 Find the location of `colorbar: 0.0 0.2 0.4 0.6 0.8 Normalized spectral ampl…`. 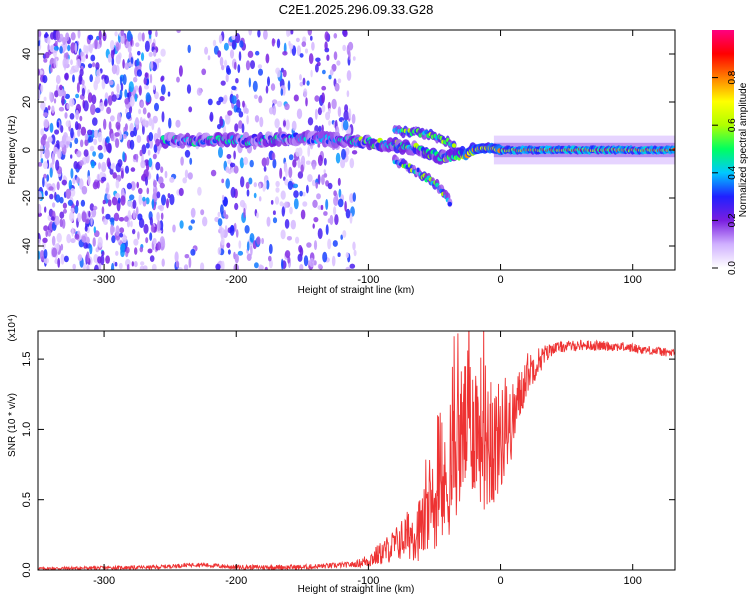

colorbar: 0.0 0.2 0.4 0.6 0.8 Normalized spectral ampl… is located at coordinates (730, 152).